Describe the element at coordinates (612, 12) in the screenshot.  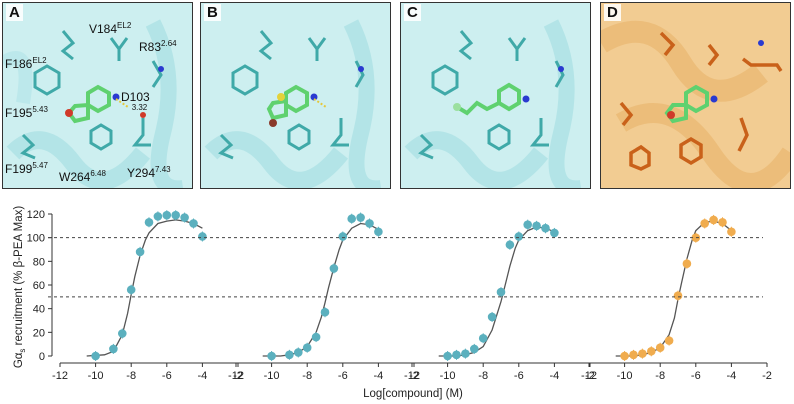
I see `panel-label-d: D` at that location.